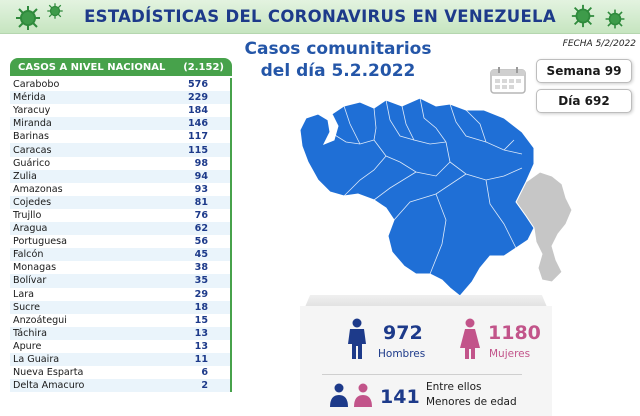 This screenshot has width=640, height=416. I want to click on state-name: Guárico, so click(32, 163).